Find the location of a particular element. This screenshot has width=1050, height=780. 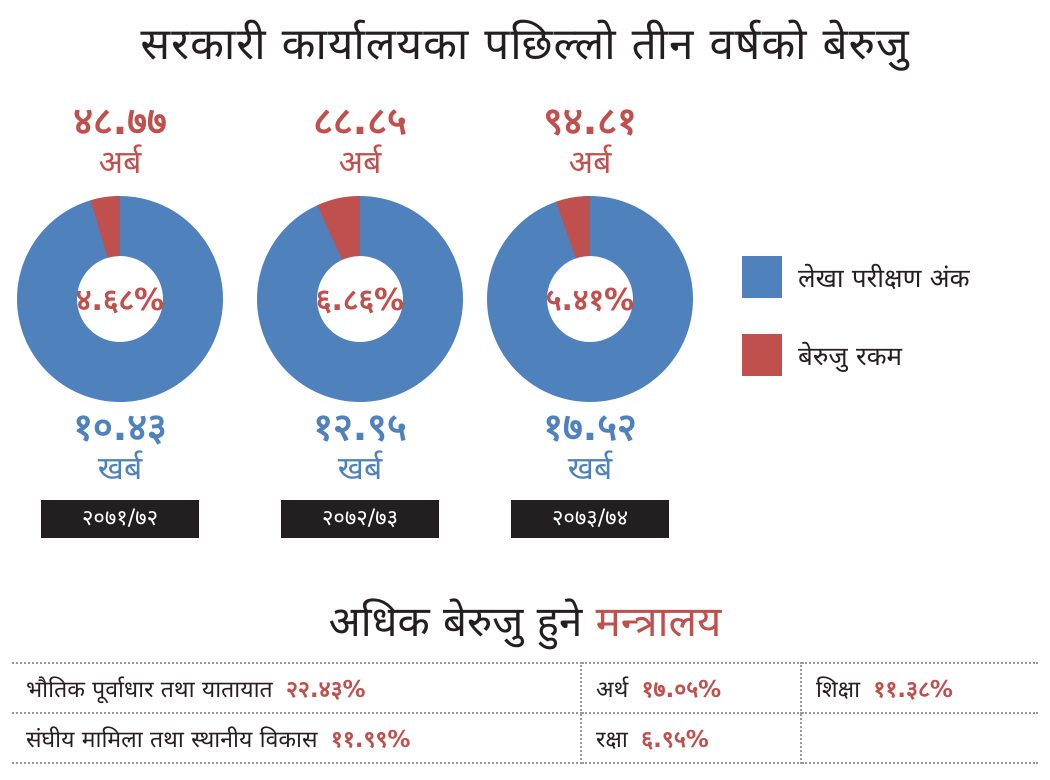

donut-chart: ६.८६% is located at coordinates (360, 299).